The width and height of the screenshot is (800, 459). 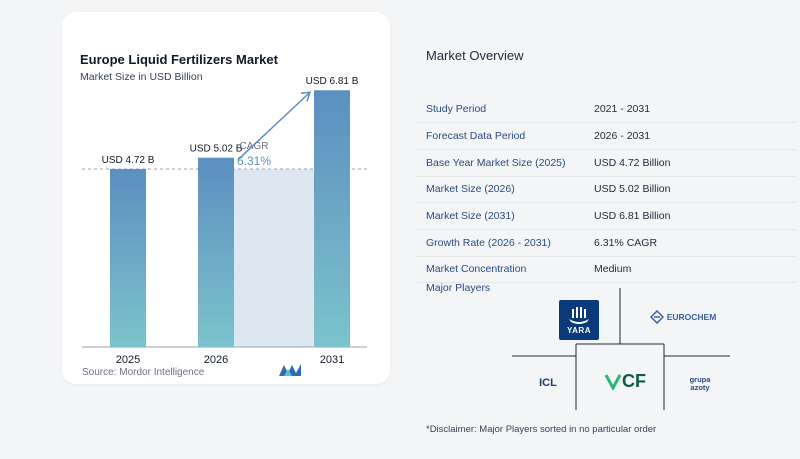 I want to click on cagr-value: 6.31%, so click(x=254, y=161).